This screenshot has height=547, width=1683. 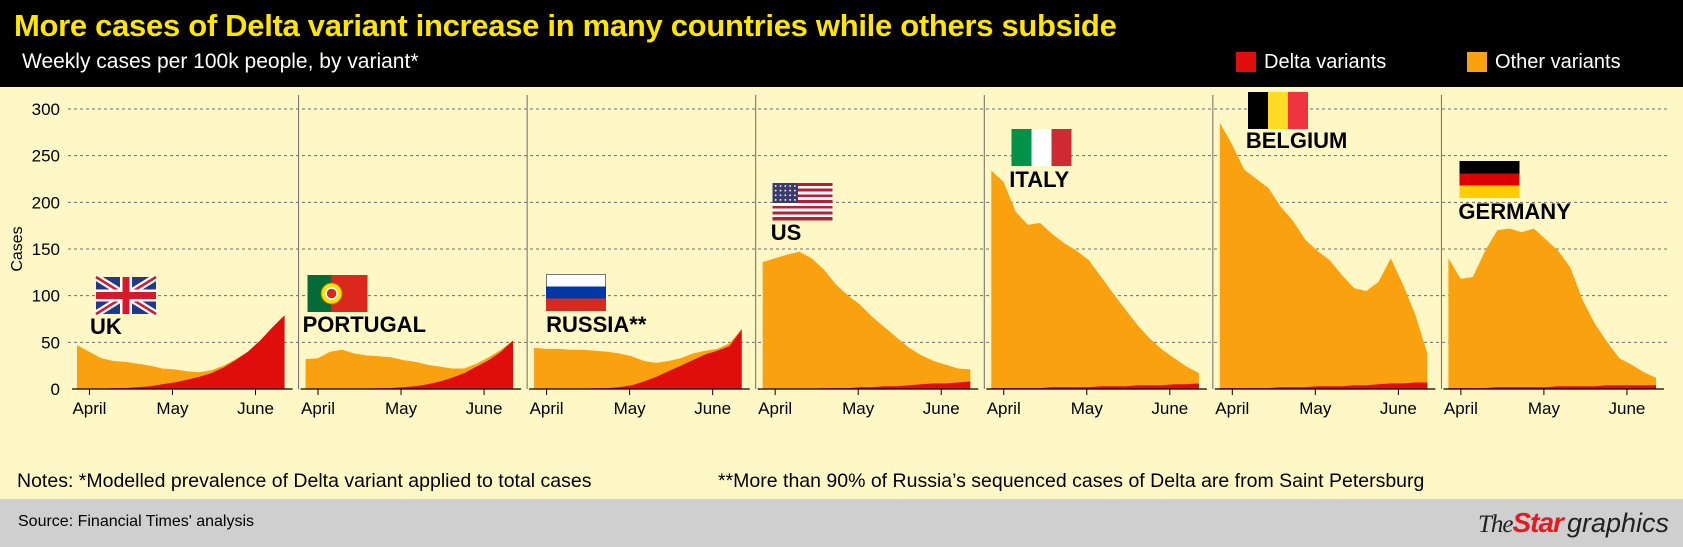 What do you see at coordinates (46, 249) in the screenshot?
I see `y-tick-label: 150` at bounding box center [46, 249].